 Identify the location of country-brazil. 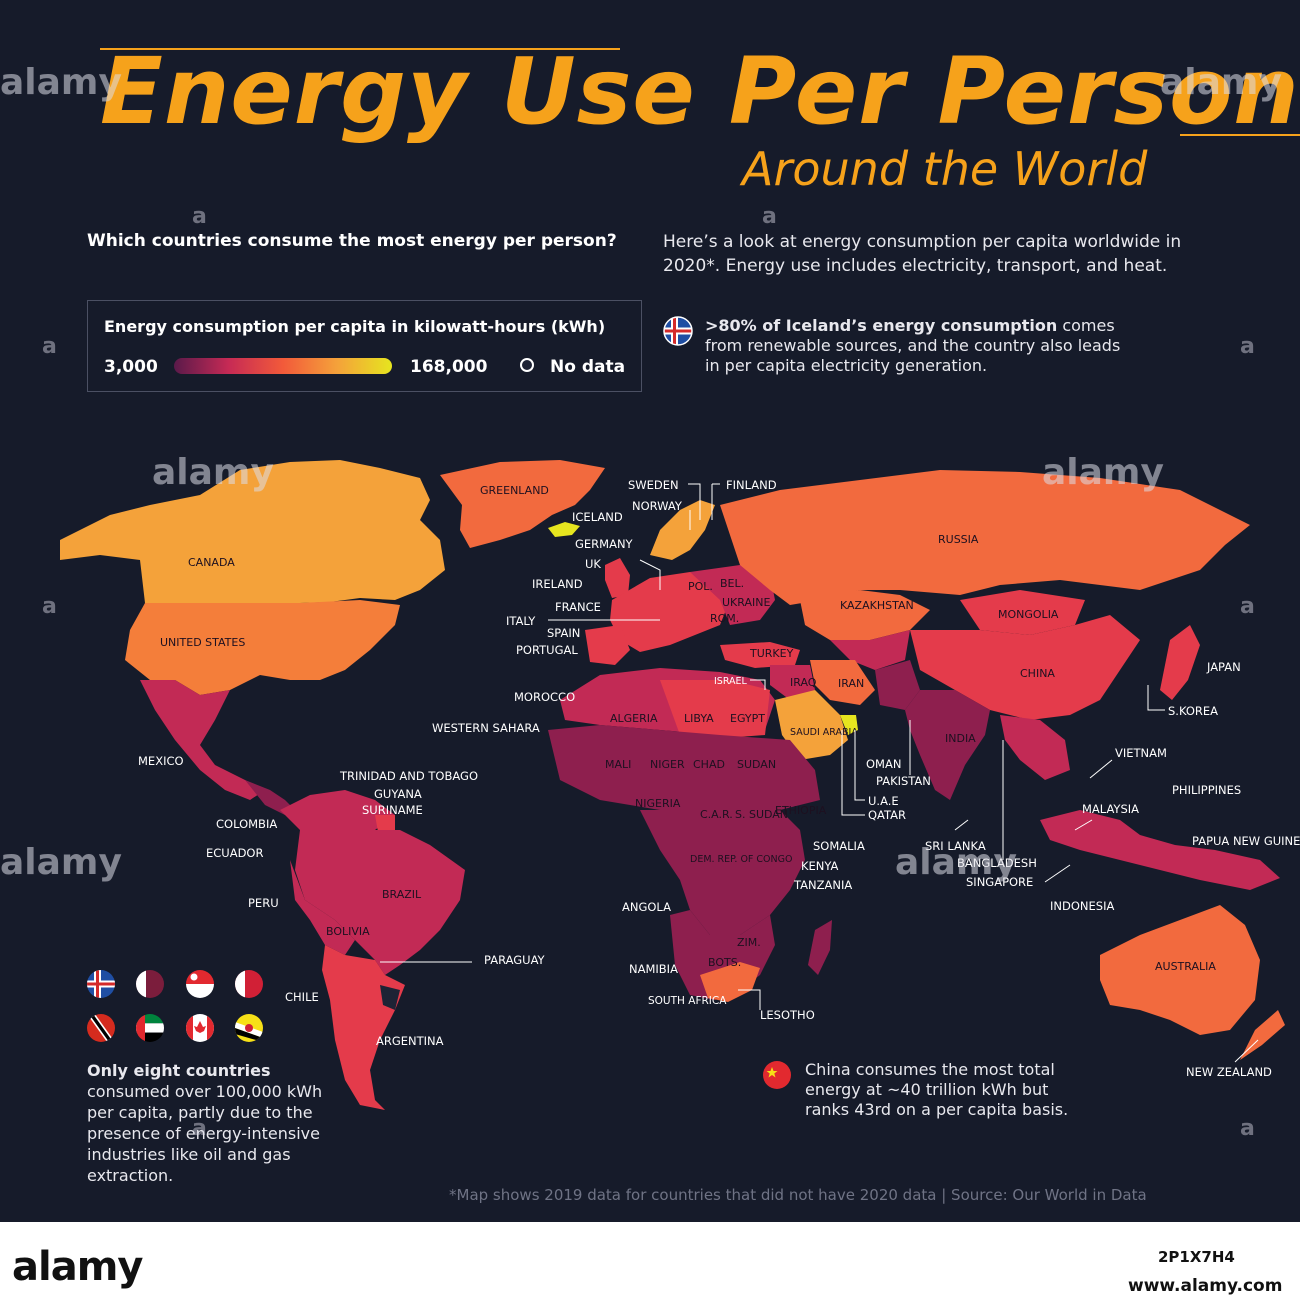
(380, 902).